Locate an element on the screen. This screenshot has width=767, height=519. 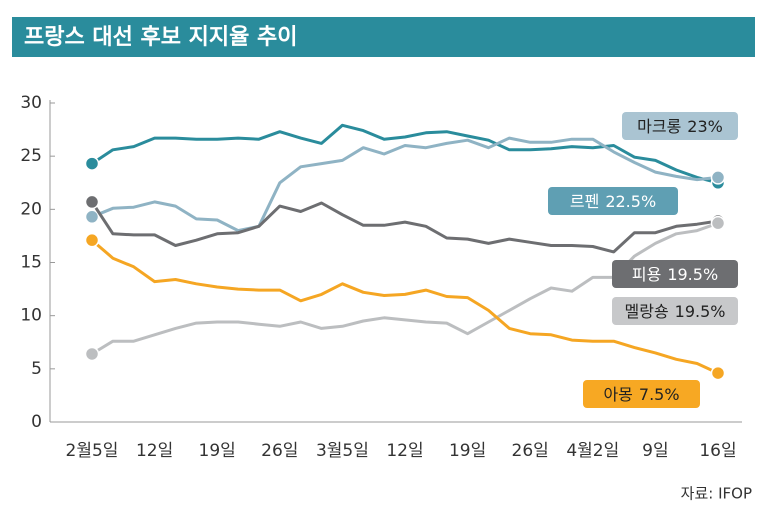
y-tick-label: 10 is located at coordinates (31, 316).